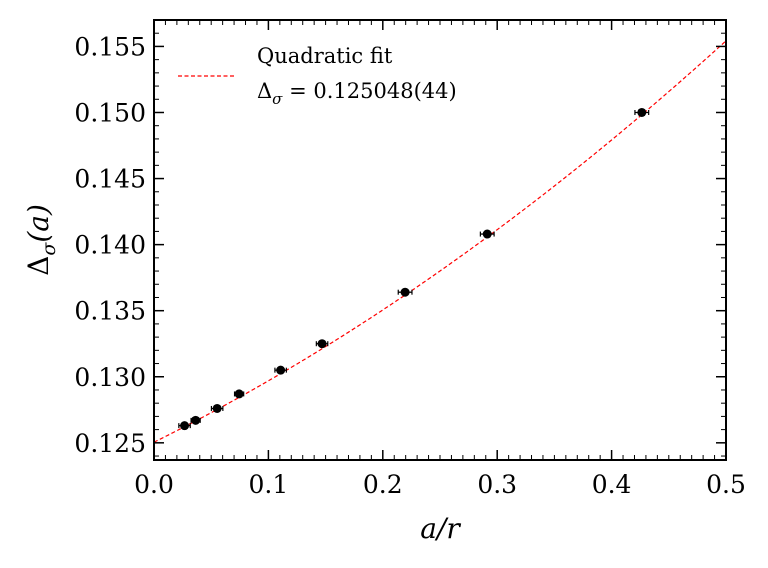 This screenshot has width=768, height=568. I want to click on x-tick-label: 0.4, so click(612, 484).